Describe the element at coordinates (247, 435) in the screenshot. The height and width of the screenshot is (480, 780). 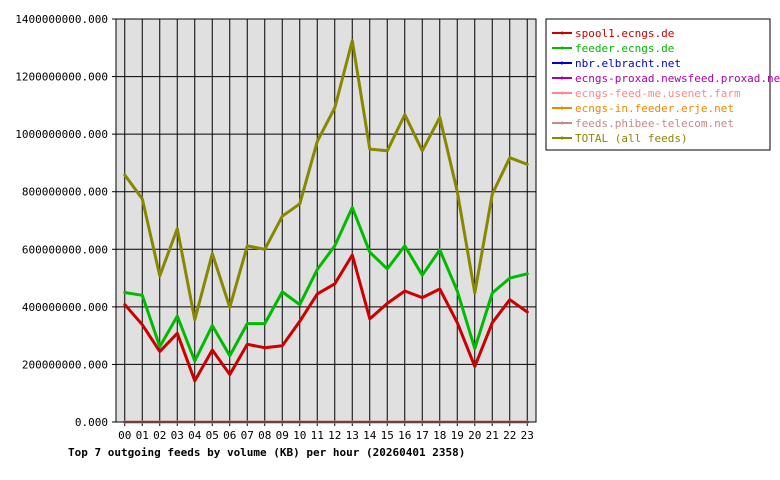
I see `x-tick-label: 07` at that location.